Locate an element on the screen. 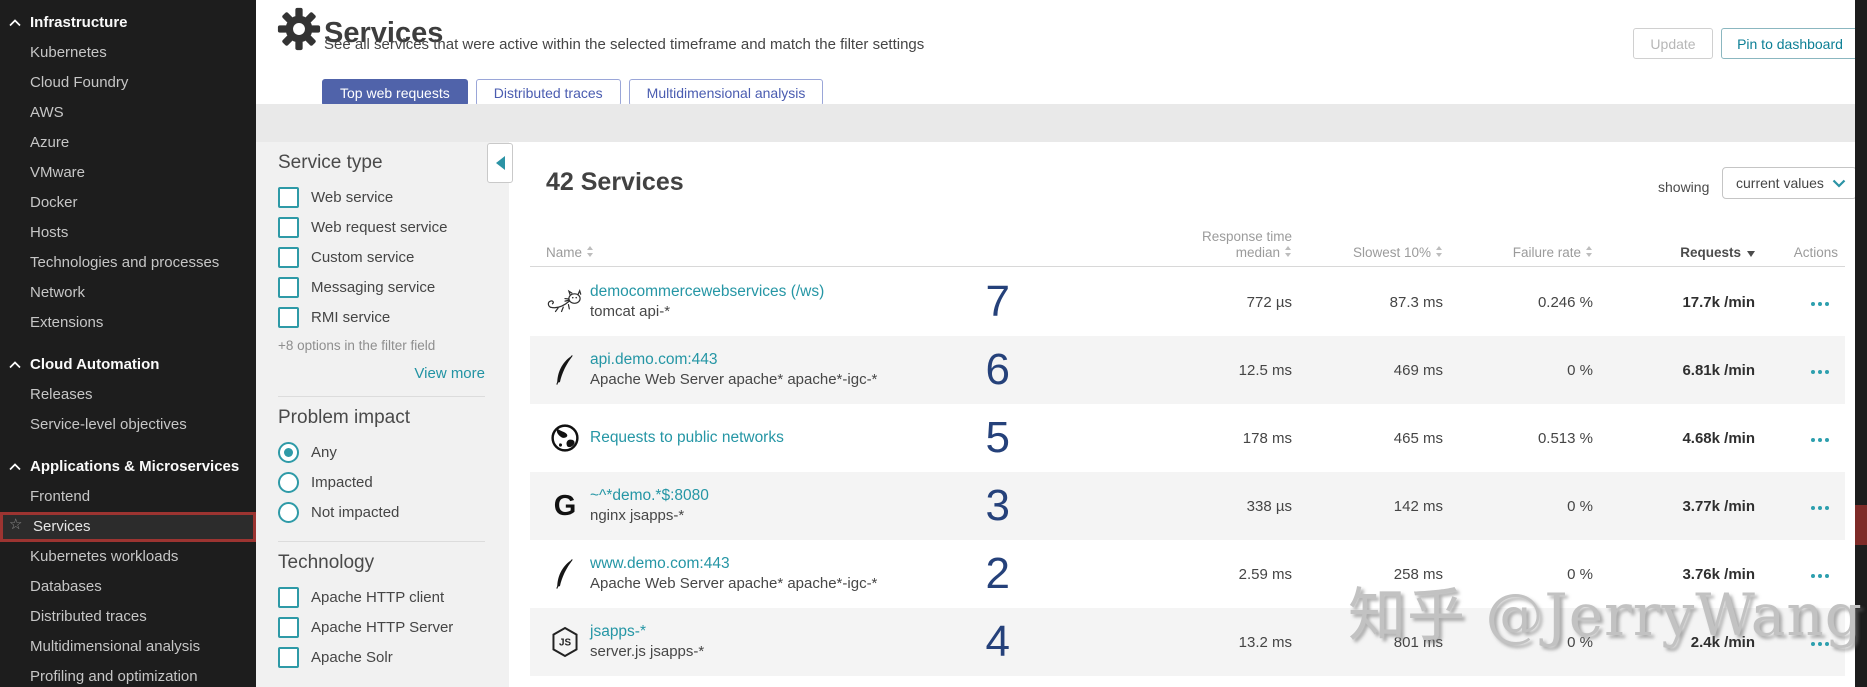  service-link: jsapps-* is located at coordinates (618, 631).